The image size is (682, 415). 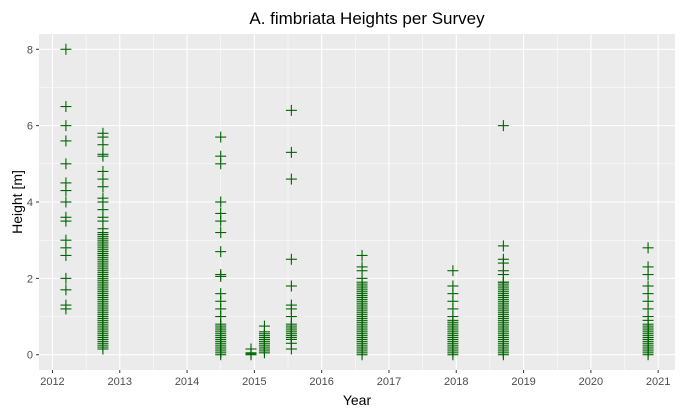 What do you see at coordinates (357, 400) in the screenshot?
I see `x-axis-title: Year` at bounding box center [357, 400].